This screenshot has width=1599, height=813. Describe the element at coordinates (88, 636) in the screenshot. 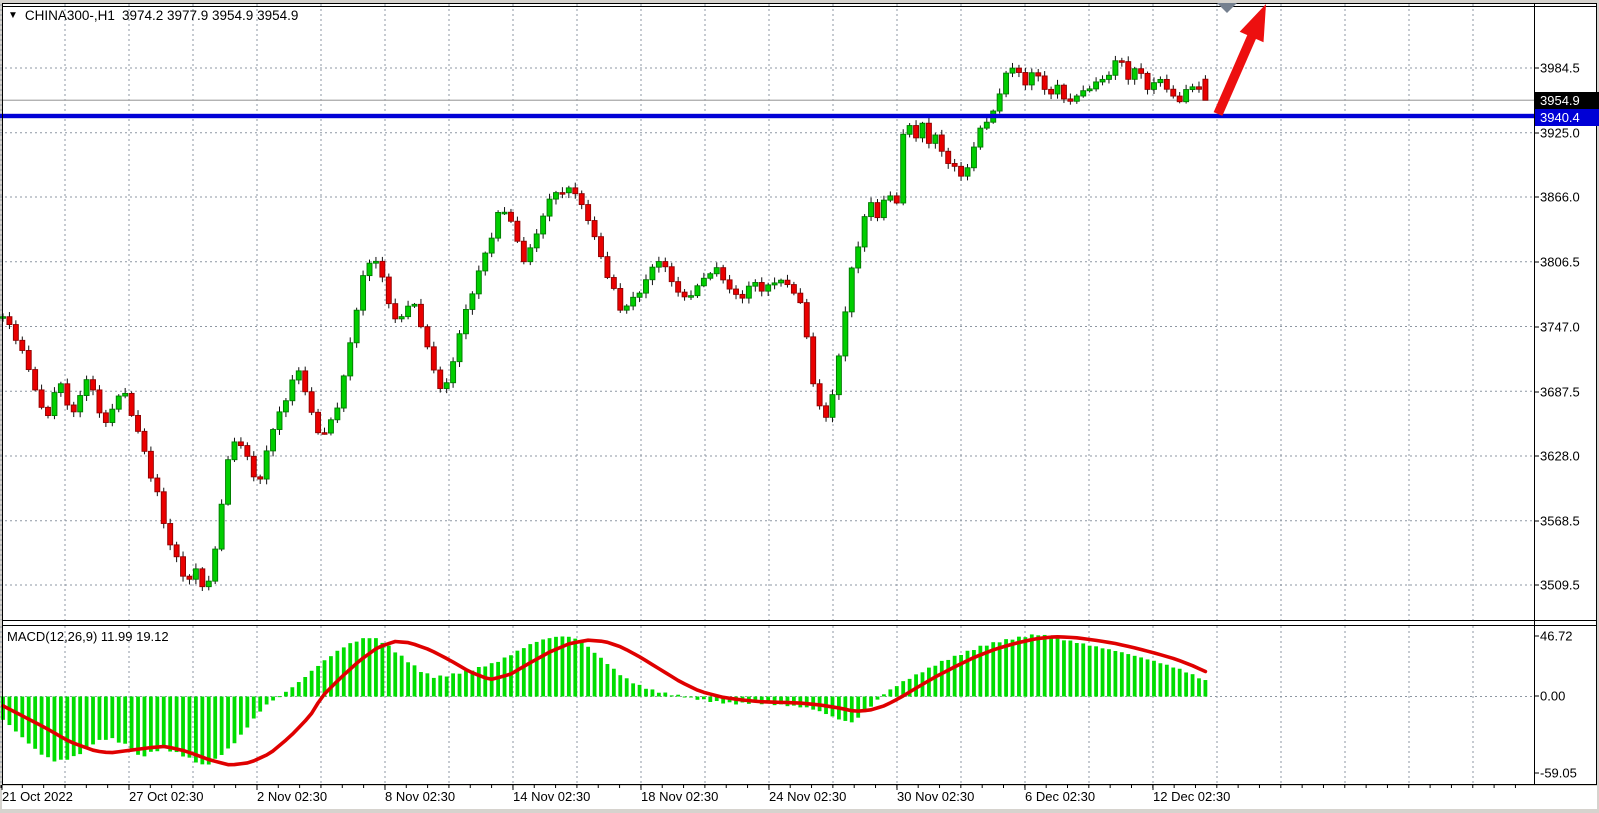

I see `macd-indicator-label: MACD(12,26,9) 11.99 19.12` at that location.